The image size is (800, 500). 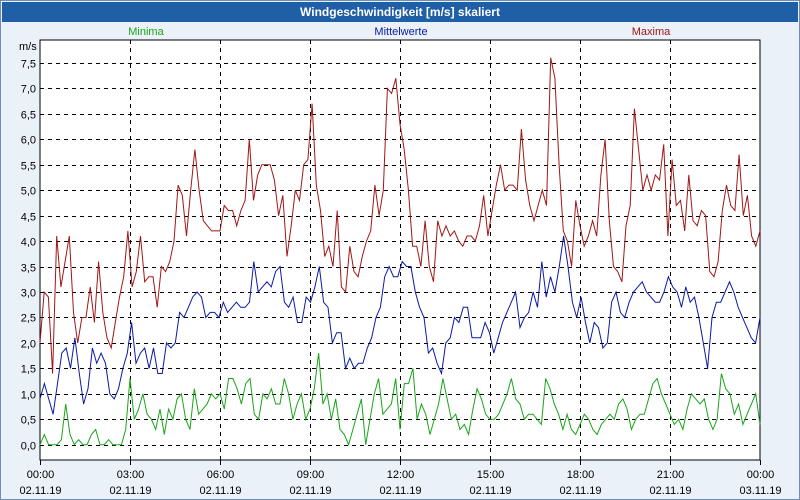 I want to click on x-tick-time: 12:00, so click(x=401, y=475).